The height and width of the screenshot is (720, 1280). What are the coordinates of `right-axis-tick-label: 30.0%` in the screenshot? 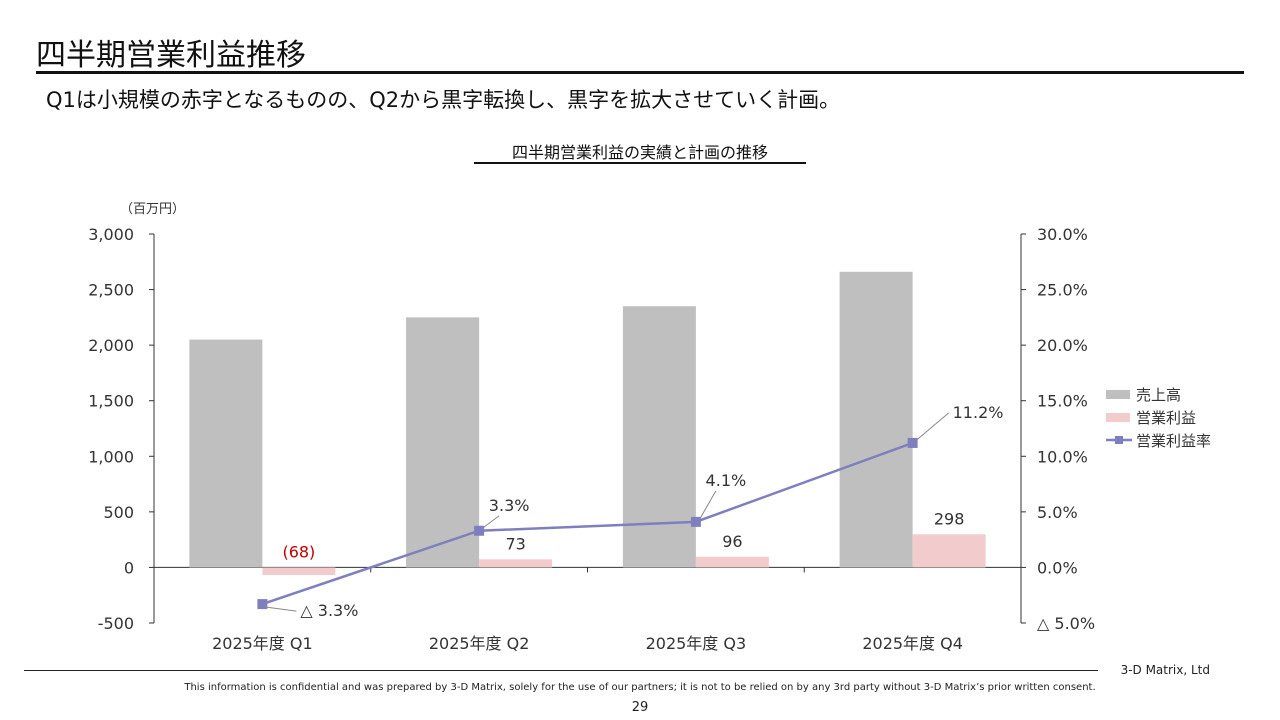 It's located at (1062, 234).